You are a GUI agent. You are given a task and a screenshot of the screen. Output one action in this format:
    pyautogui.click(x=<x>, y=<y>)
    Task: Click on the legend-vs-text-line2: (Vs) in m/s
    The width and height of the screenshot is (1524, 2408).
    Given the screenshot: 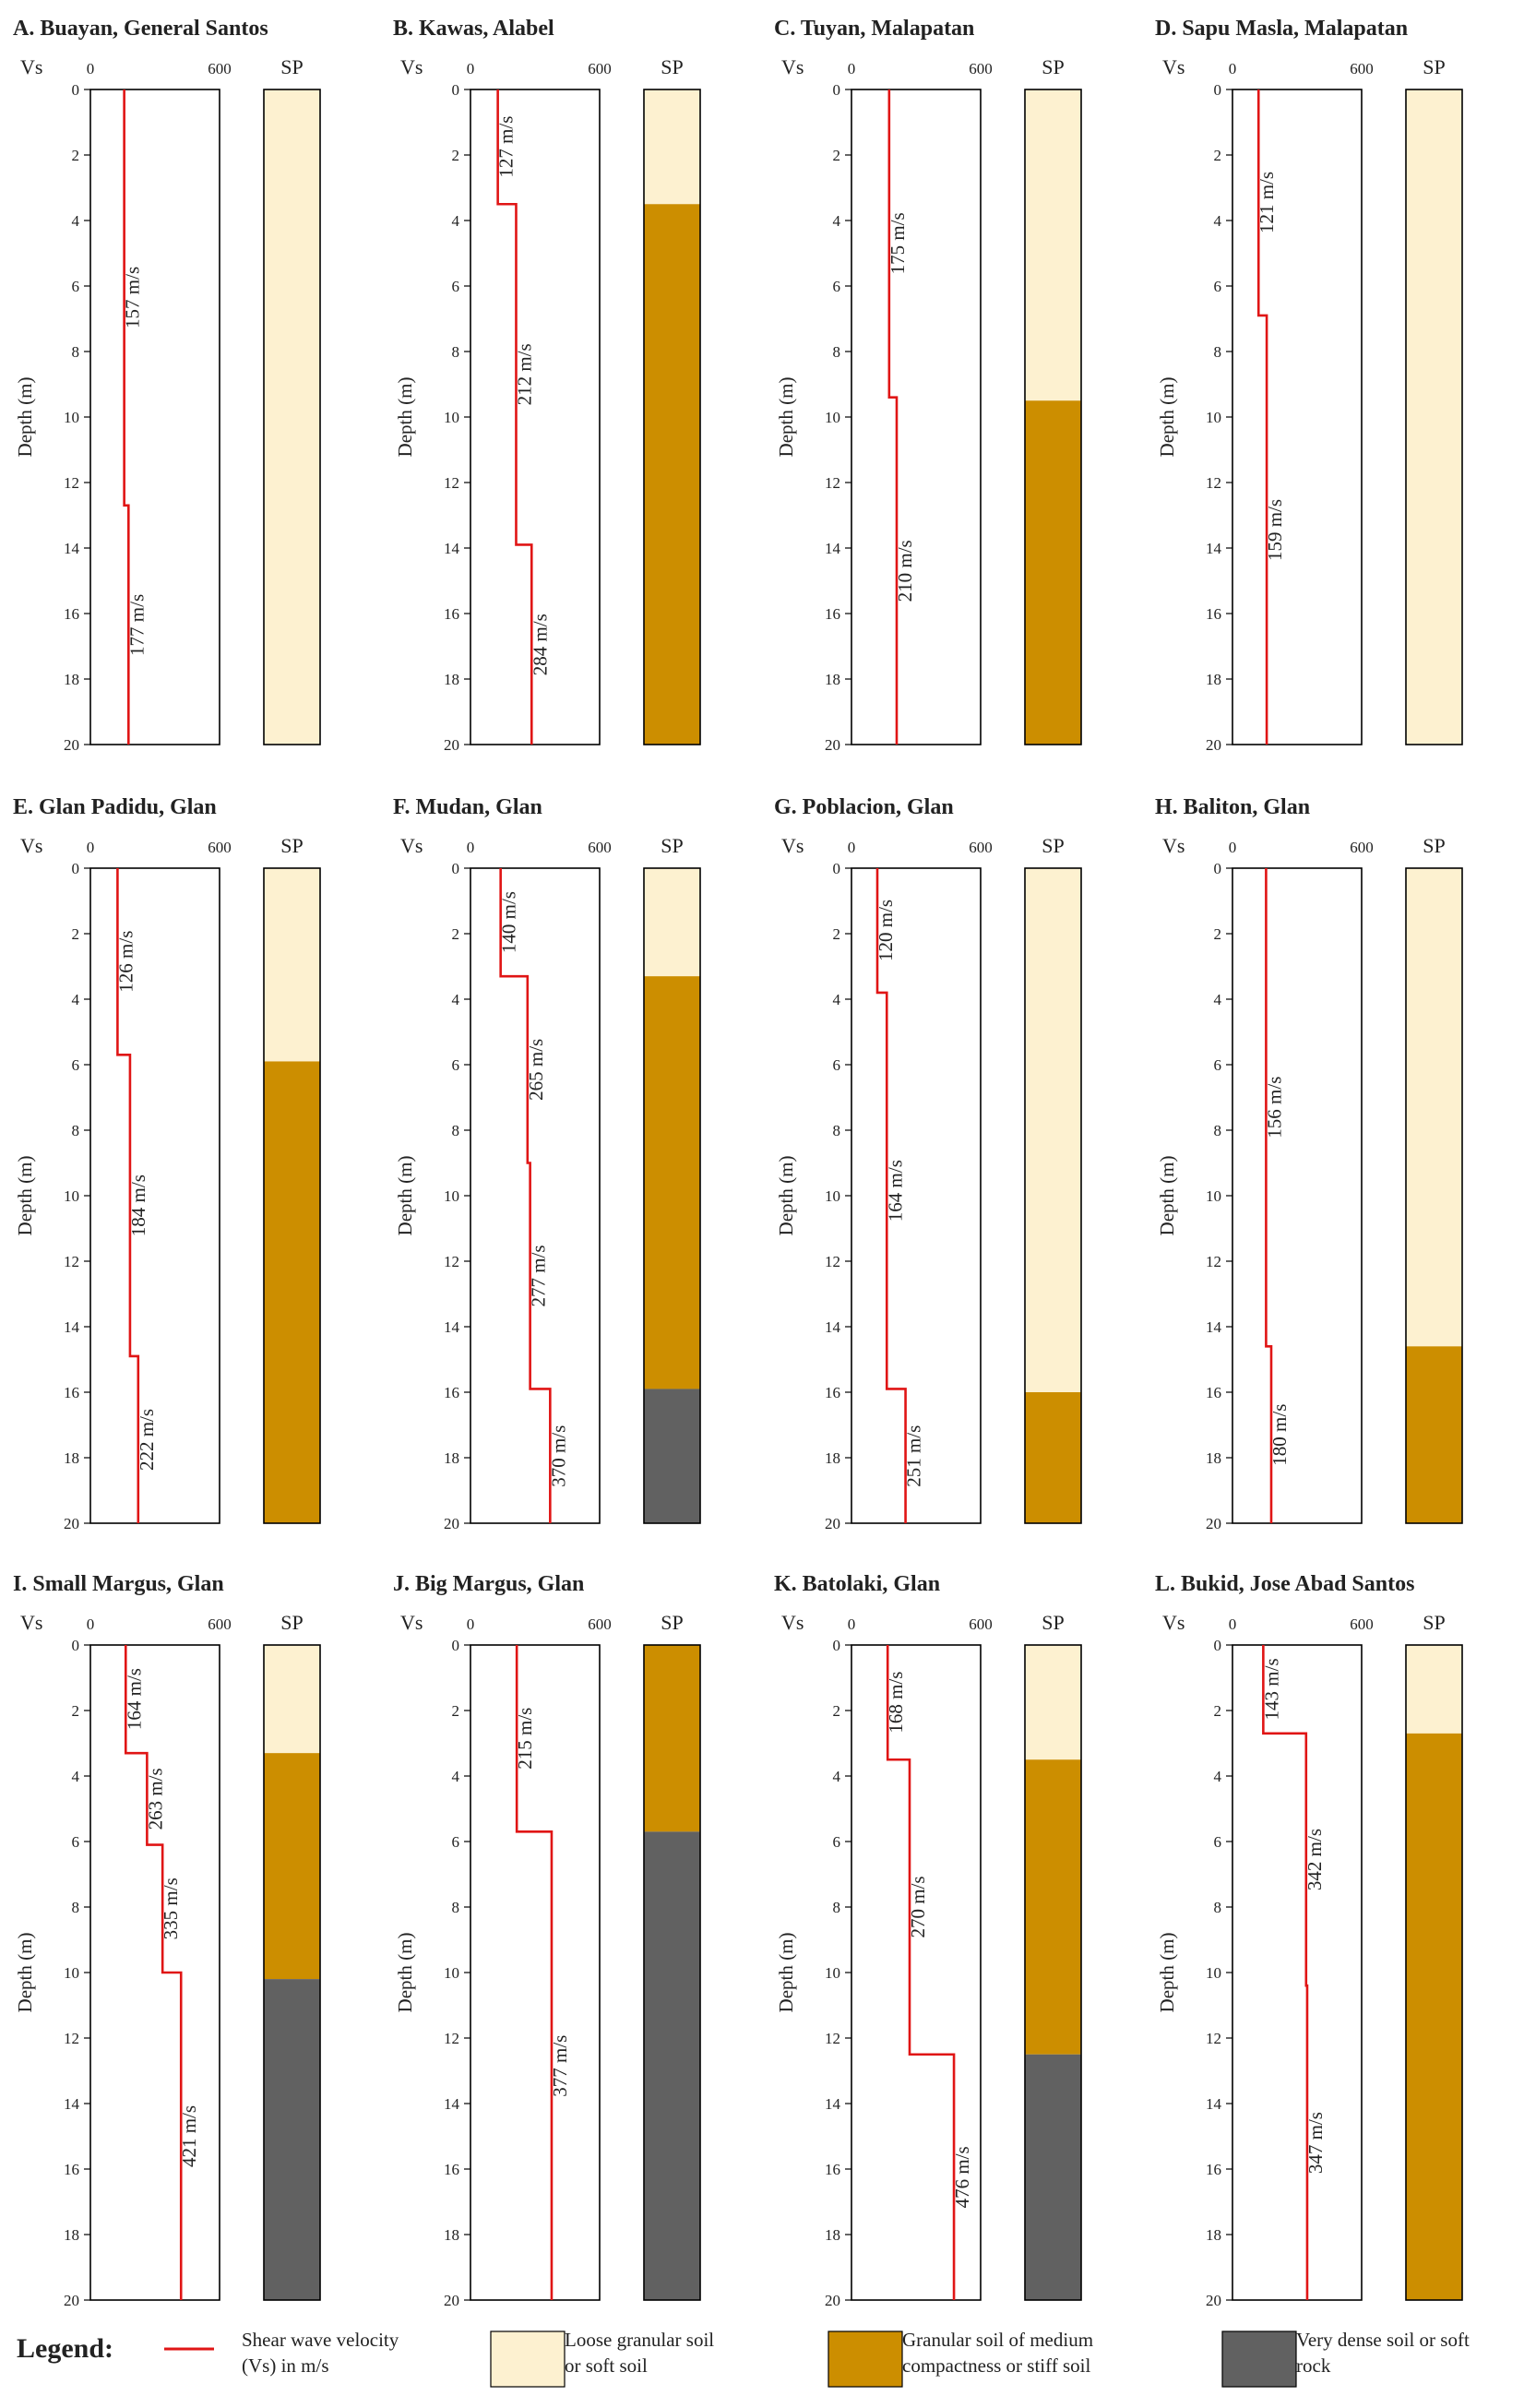 What is the action you would take?
    pyautogui.click(x=285, y=2365)
    